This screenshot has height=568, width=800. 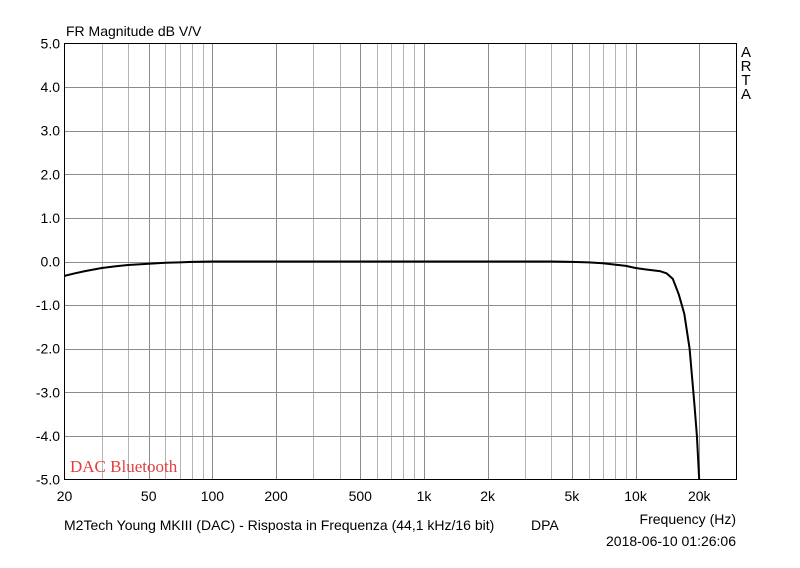 I want to click on x-tick-label: 5k, so click(x=572, y=496).